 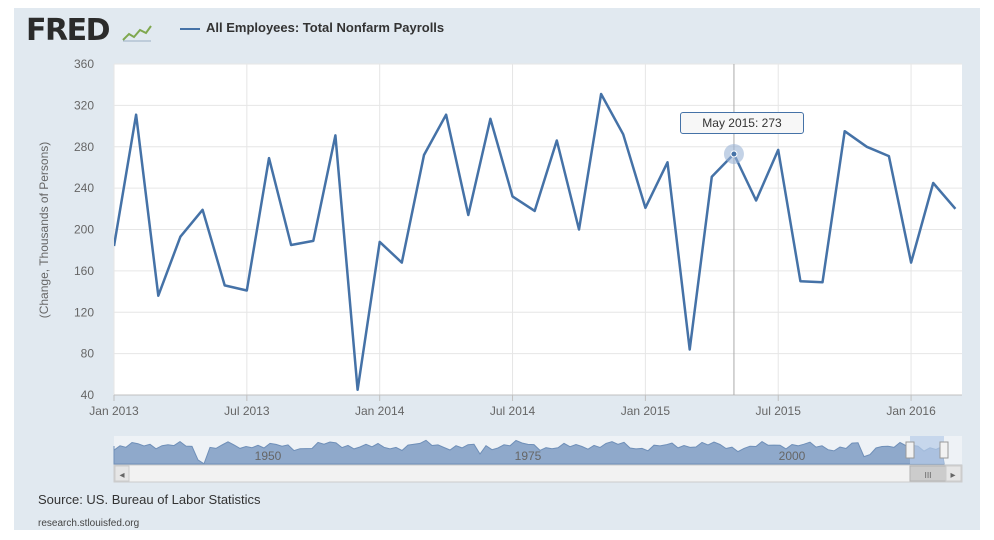 I want to click on scroll-right-icon: ▸, so click(x=952, y=475).